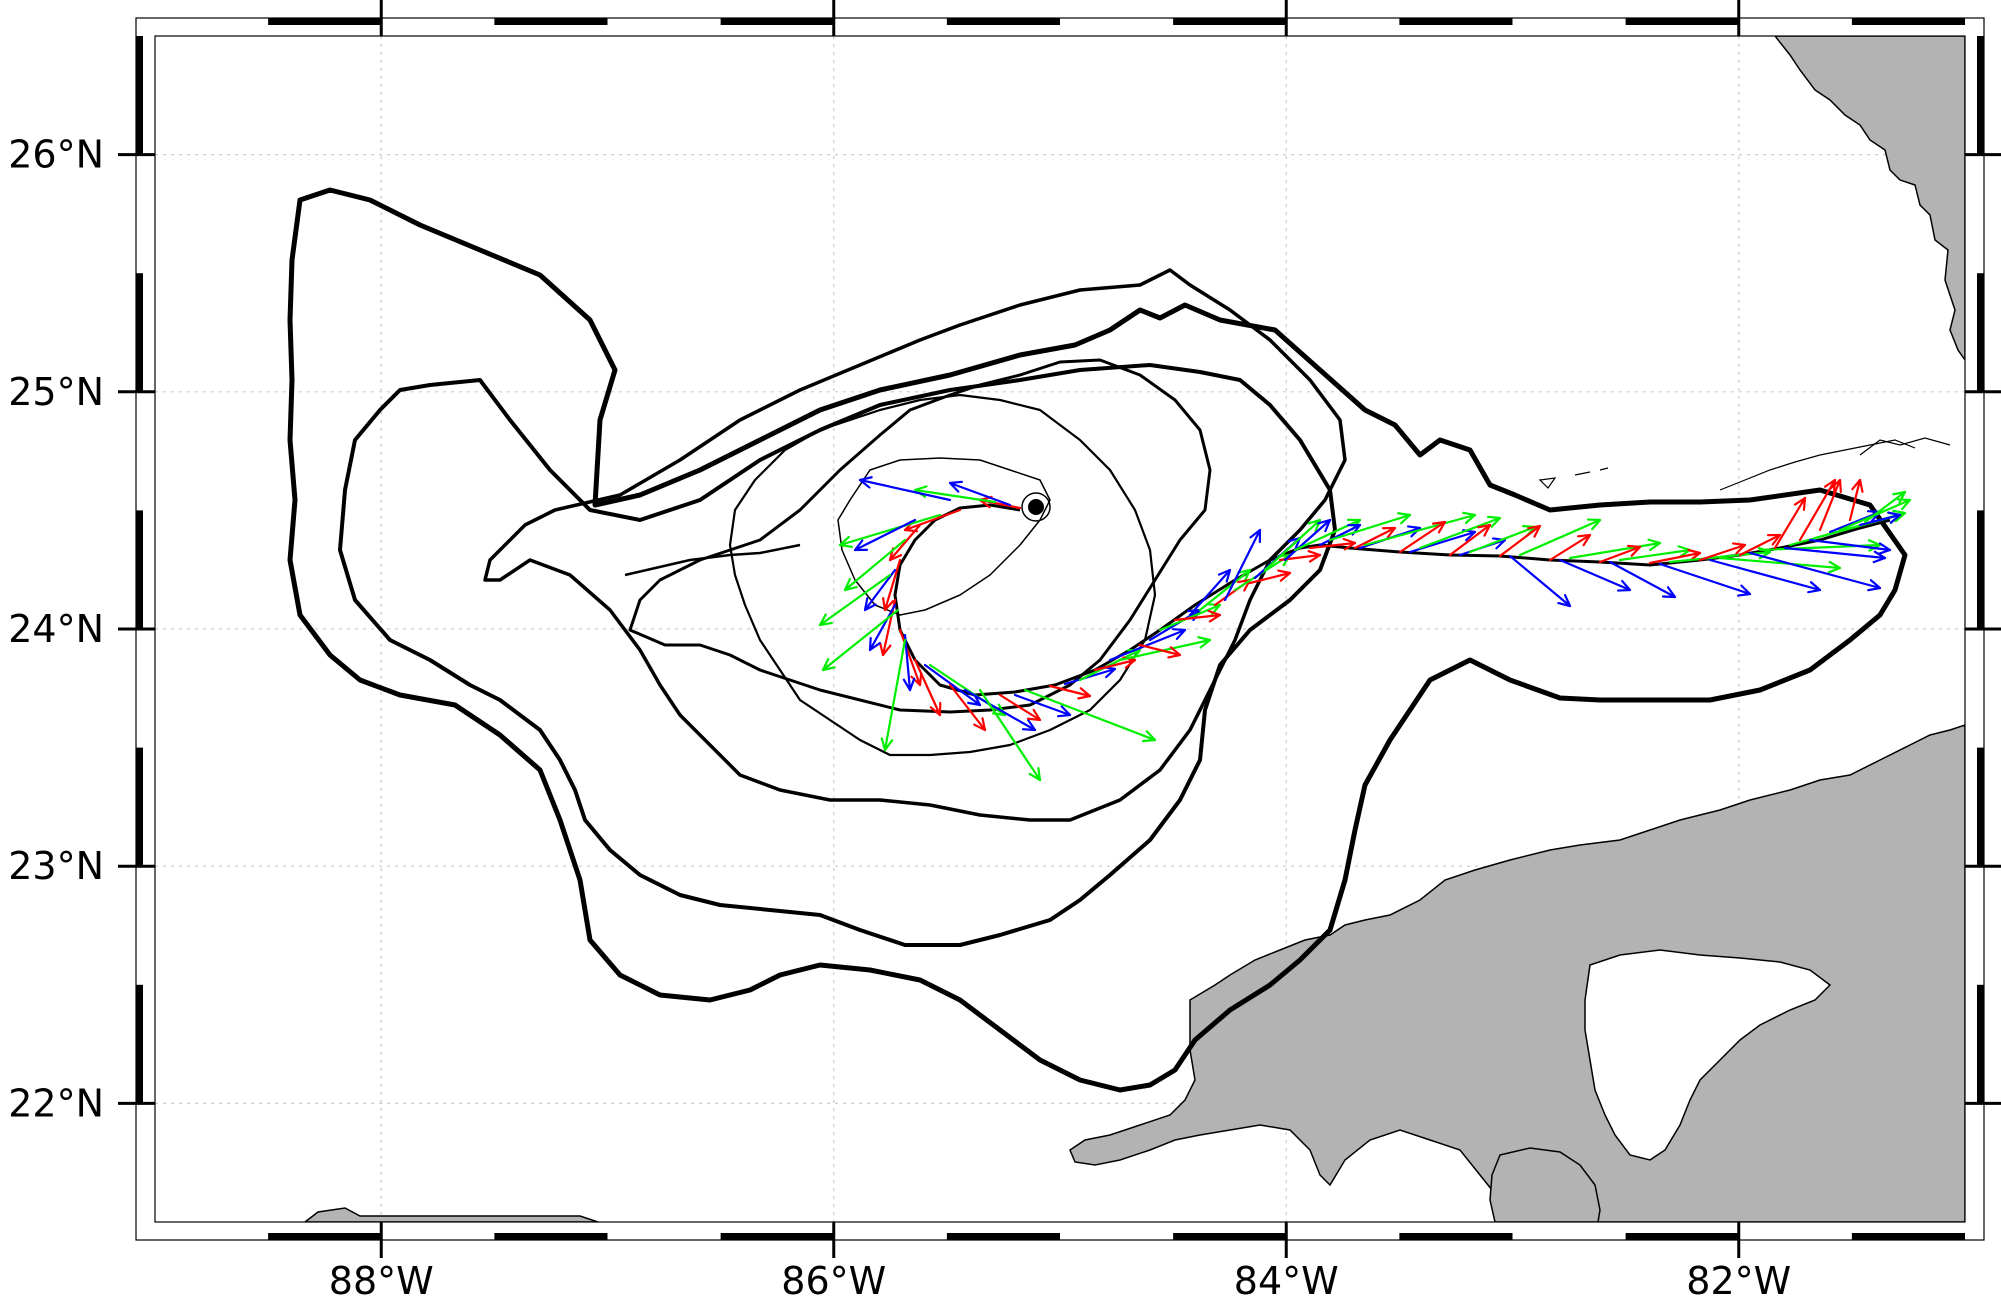  Describe the element at coordinates (1036, 507) in the screenshot. I see `origin-marker` at that location.